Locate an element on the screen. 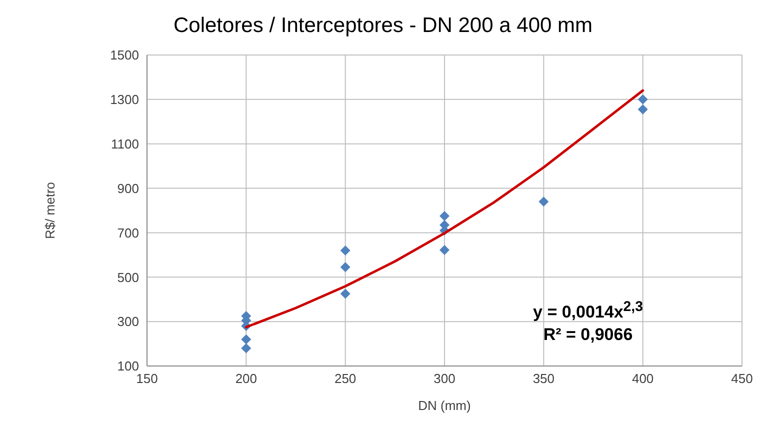 The height and width of the screenshot is (425, 758). y-tick-label: 100 is located at coordinates (128, 366).